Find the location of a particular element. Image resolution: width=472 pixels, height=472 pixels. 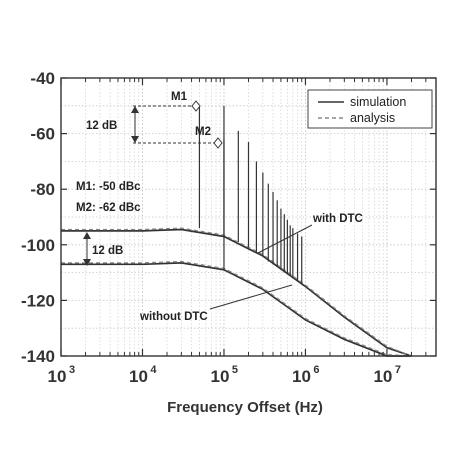

x-tick-labels: 10 3 10 4 10 5 10 6 10 7 is located at coordinates (224, 375).